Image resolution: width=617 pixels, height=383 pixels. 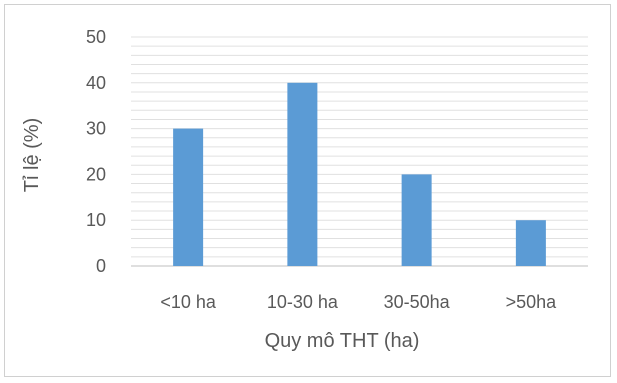 I want to click on x-tick-label: 30-50ha, so click(x=417, y=302).